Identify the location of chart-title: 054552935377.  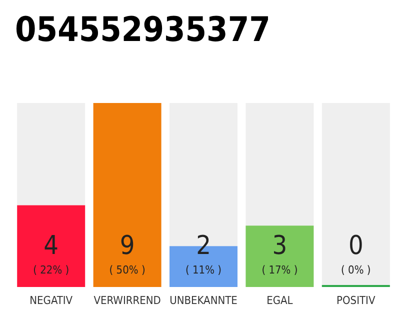
(142, 30).